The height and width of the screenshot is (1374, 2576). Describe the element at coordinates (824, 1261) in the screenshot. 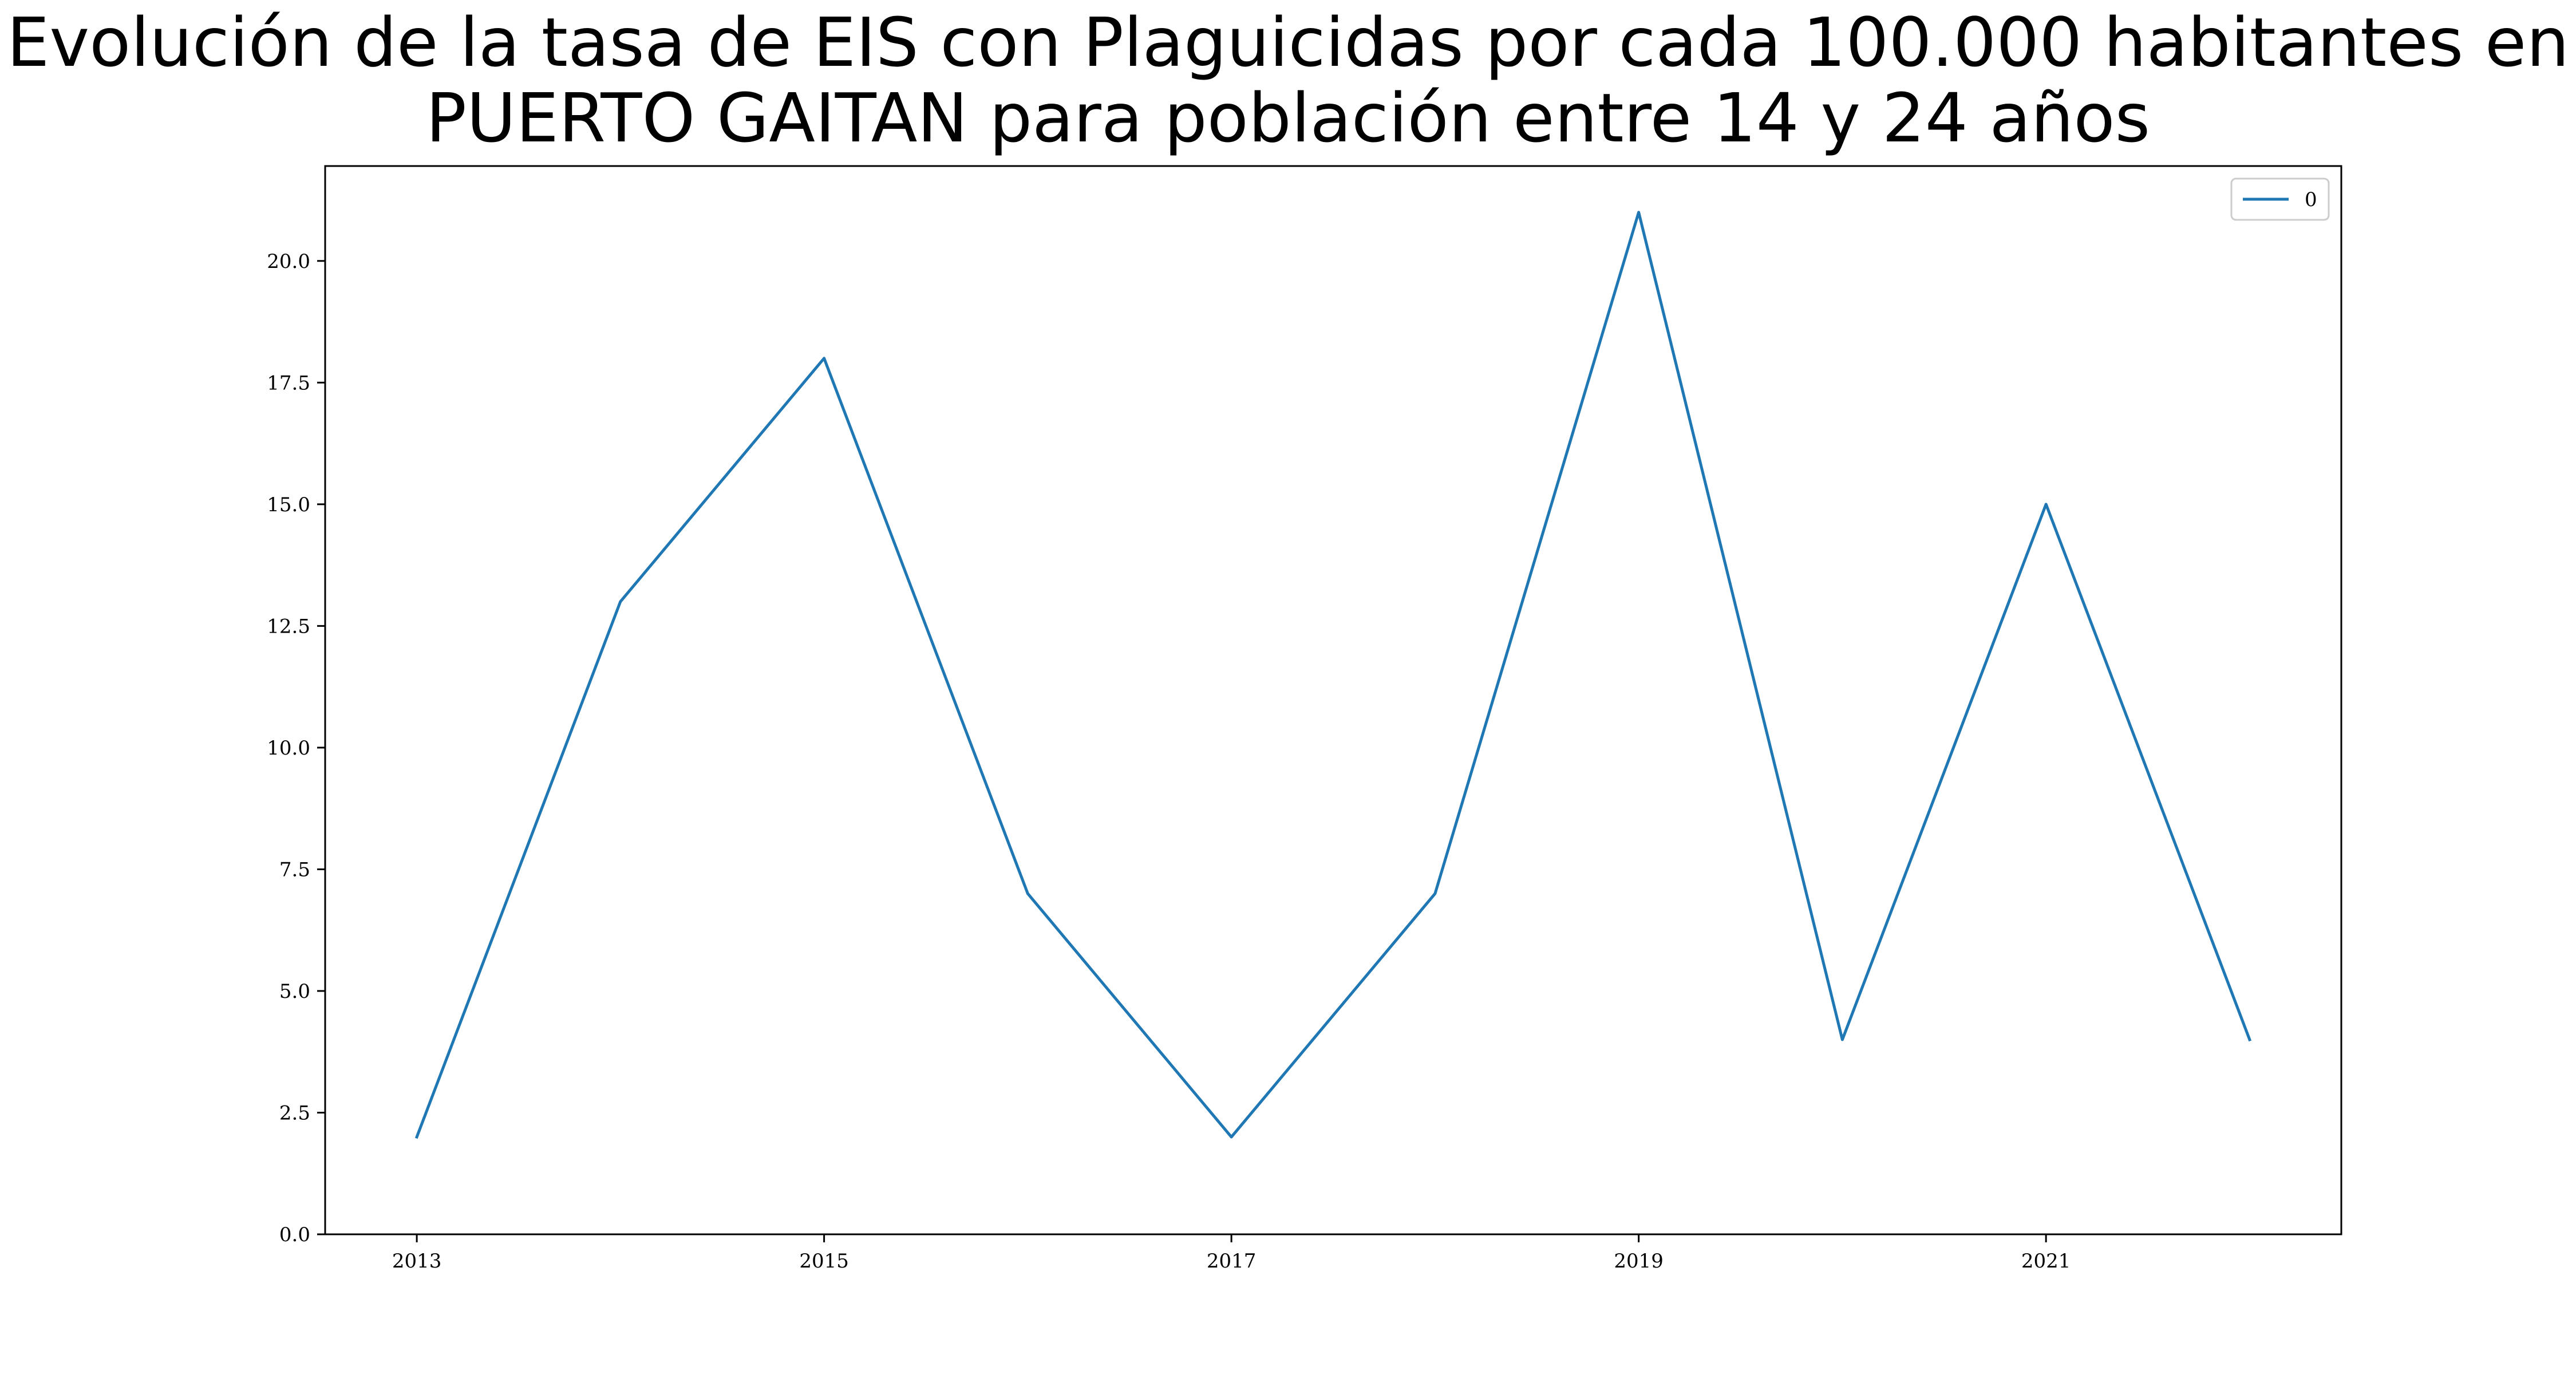

I see `x-tick-label: 2015` at that location.